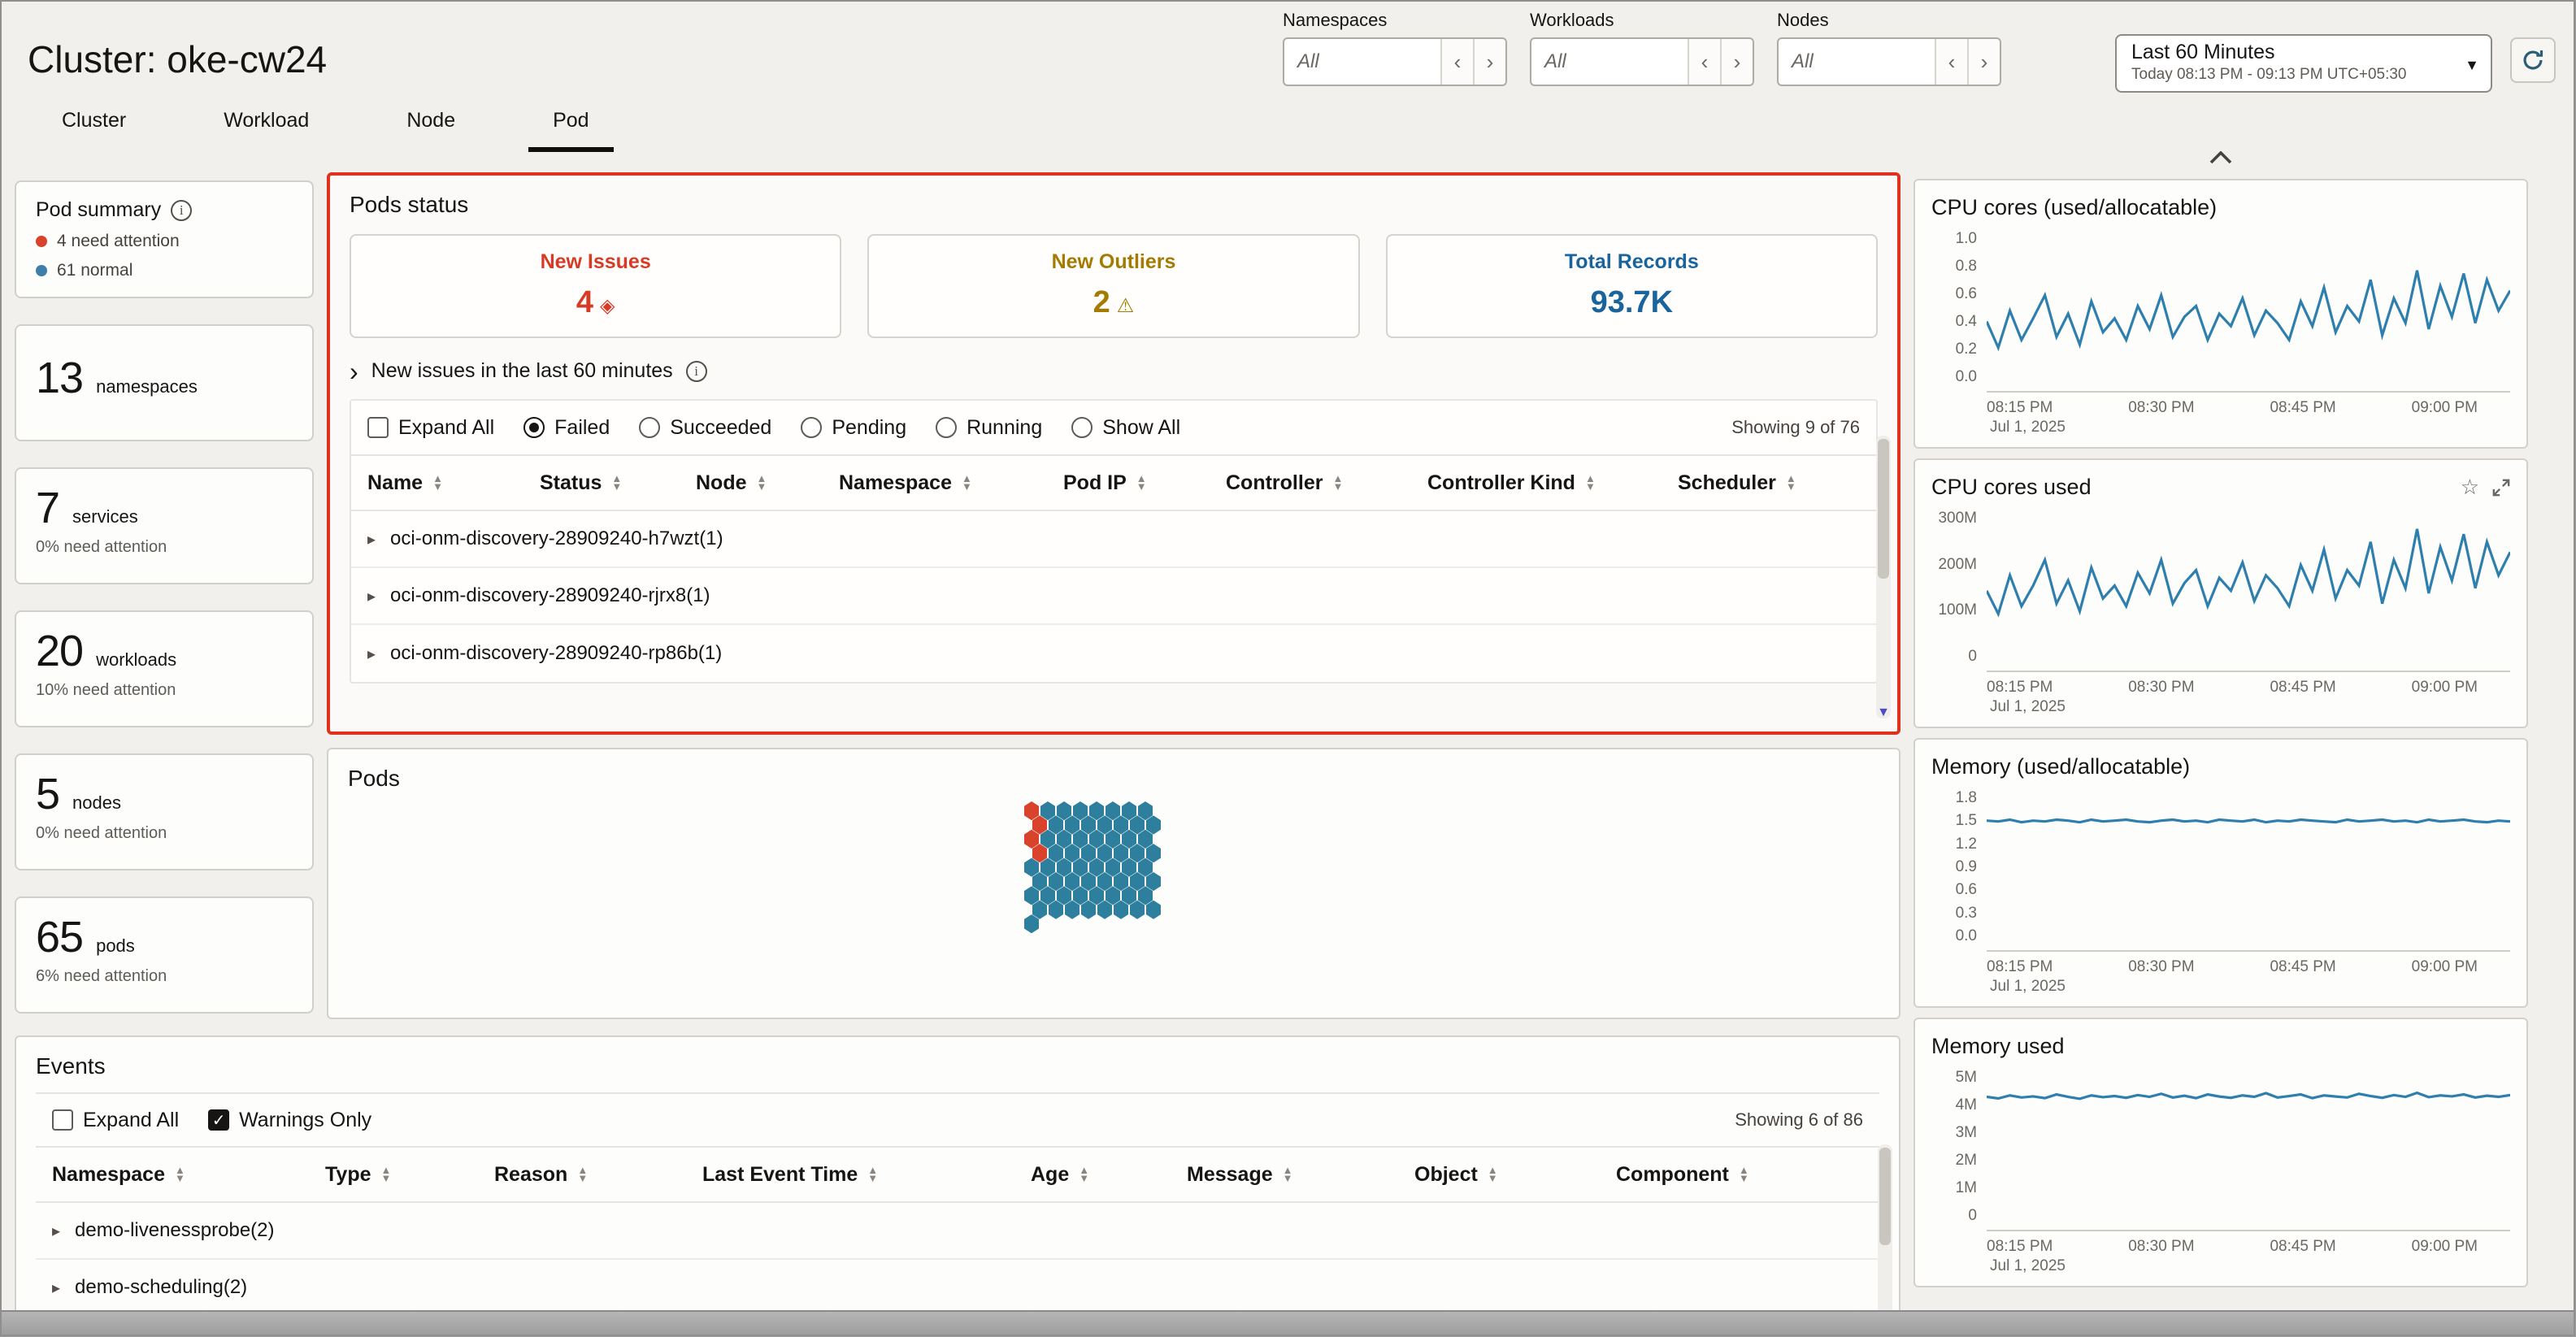 The height and width of the screenshot is (1337, 2576). Describe the element at coordinates (989, 428) in the screenshot. I see `radio-running: Running` at that location.